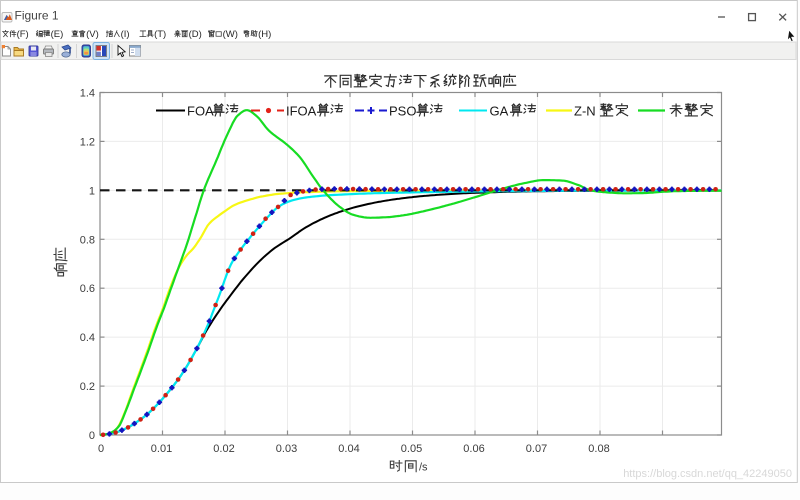 Image resolution: width=800 pixels, height=500 pixels. I want to click on svg-text: 0.08, so click(598, 449).